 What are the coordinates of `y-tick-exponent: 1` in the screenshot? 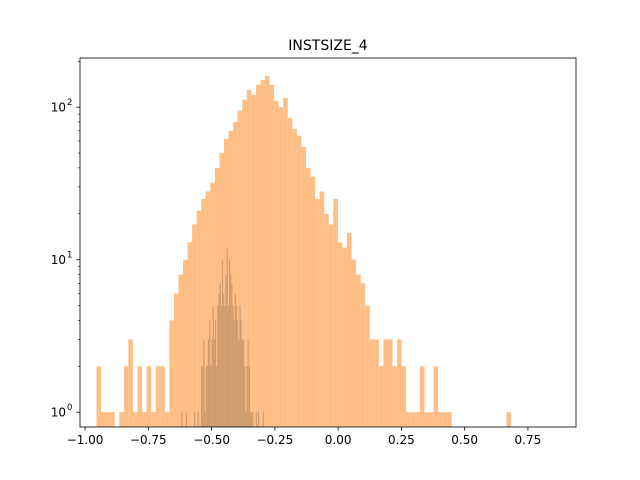 It's located at (69, 256).